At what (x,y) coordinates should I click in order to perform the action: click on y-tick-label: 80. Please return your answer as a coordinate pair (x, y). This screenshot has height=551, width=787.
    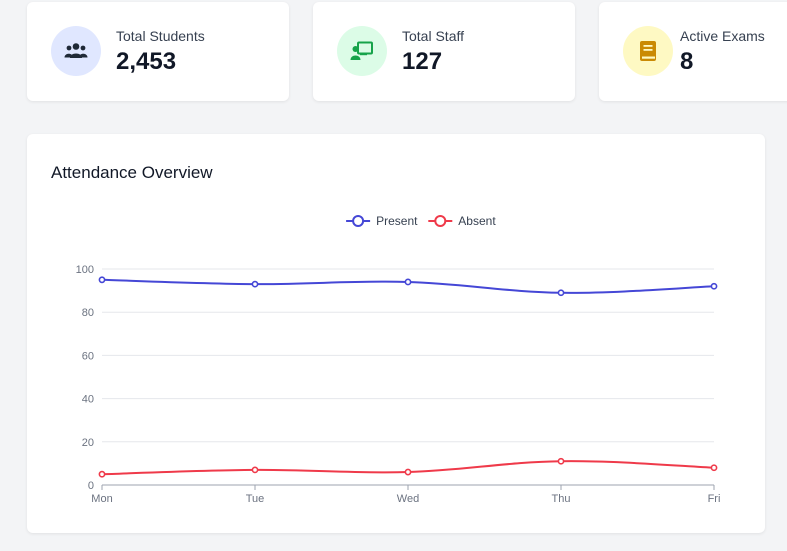
    Looking at the image, I should click on (88, 313).